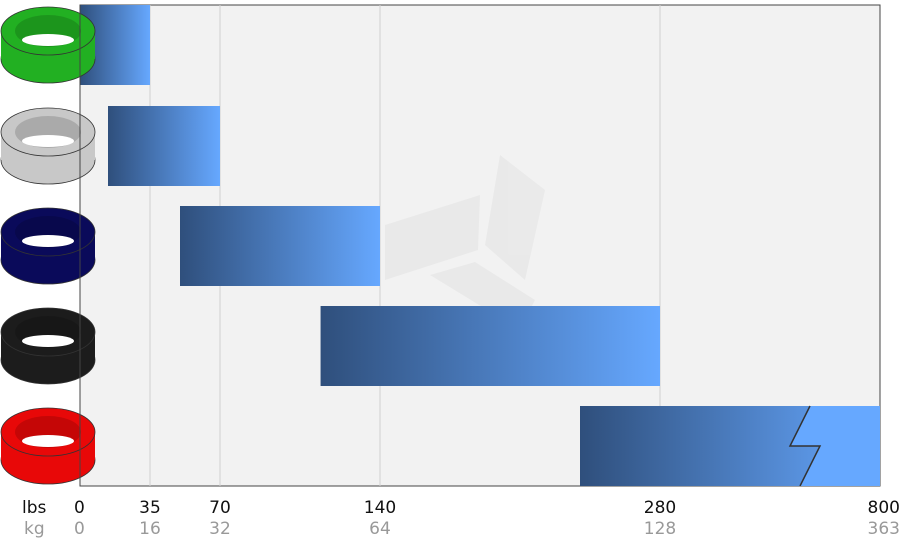  Describe the element at coordinates (34, 529) in the screenshot. I see `x2-unit: kg` at that location.